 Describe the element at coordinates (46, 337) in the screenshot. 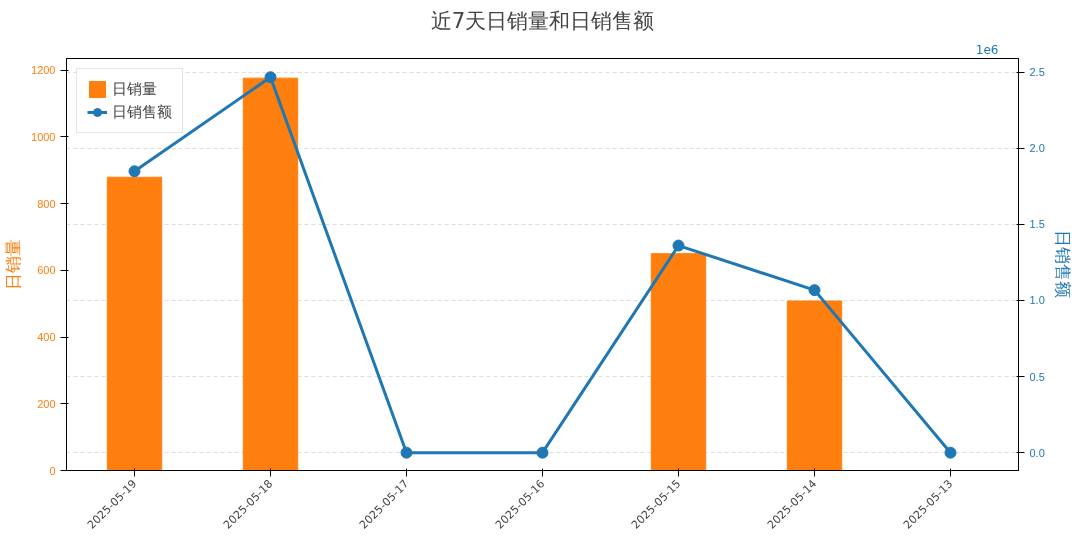

I see `y-tick-label: 400` at that location.